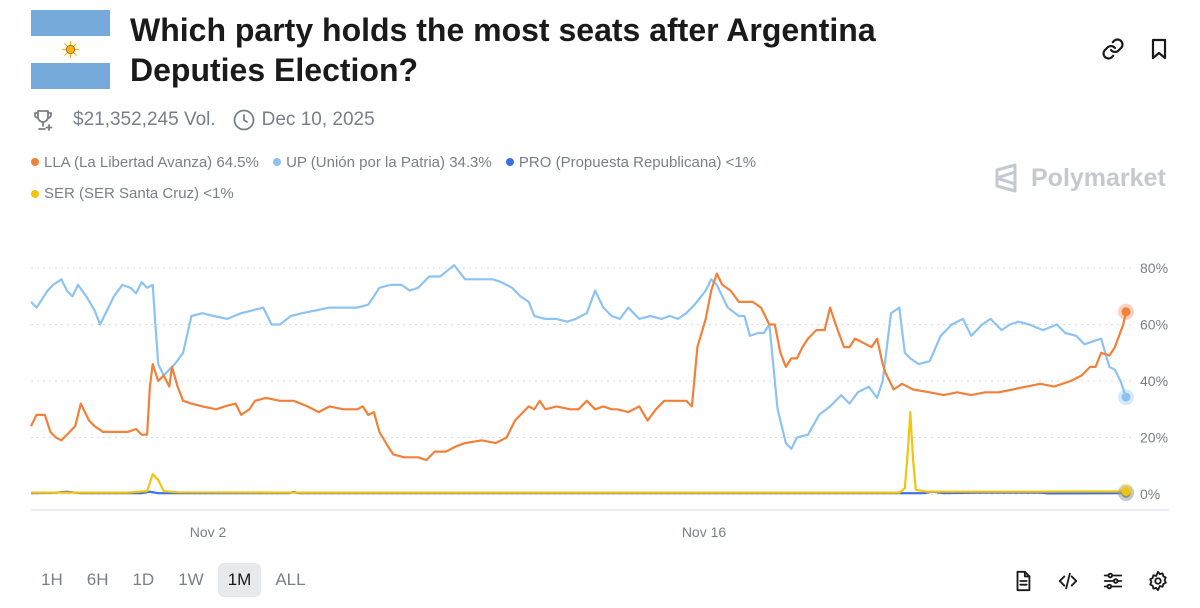 The height and width of the screenshot is (608, 1200). I want to click on polymarket-logo-icon, so click(1006, 178).